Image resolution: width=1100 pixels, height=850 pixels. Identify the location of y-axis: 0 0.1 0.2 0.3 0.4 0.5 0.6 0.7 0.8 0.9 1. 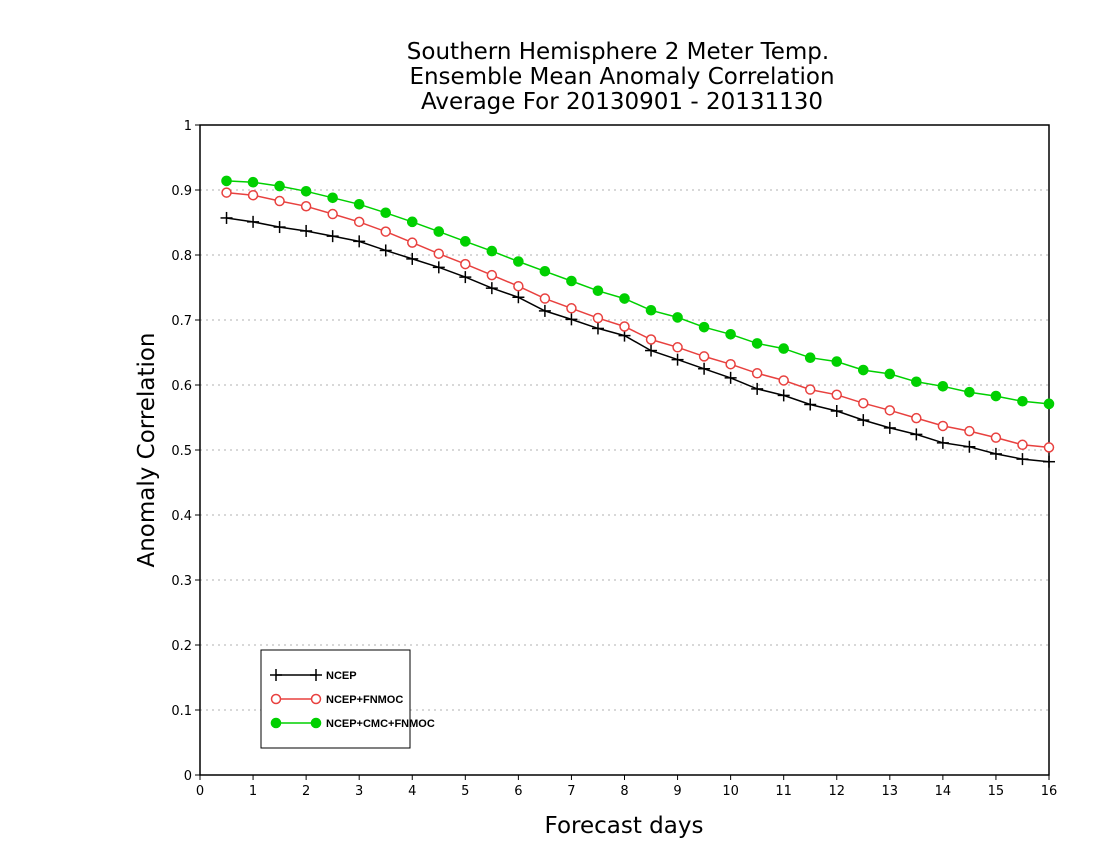
(185, 451).